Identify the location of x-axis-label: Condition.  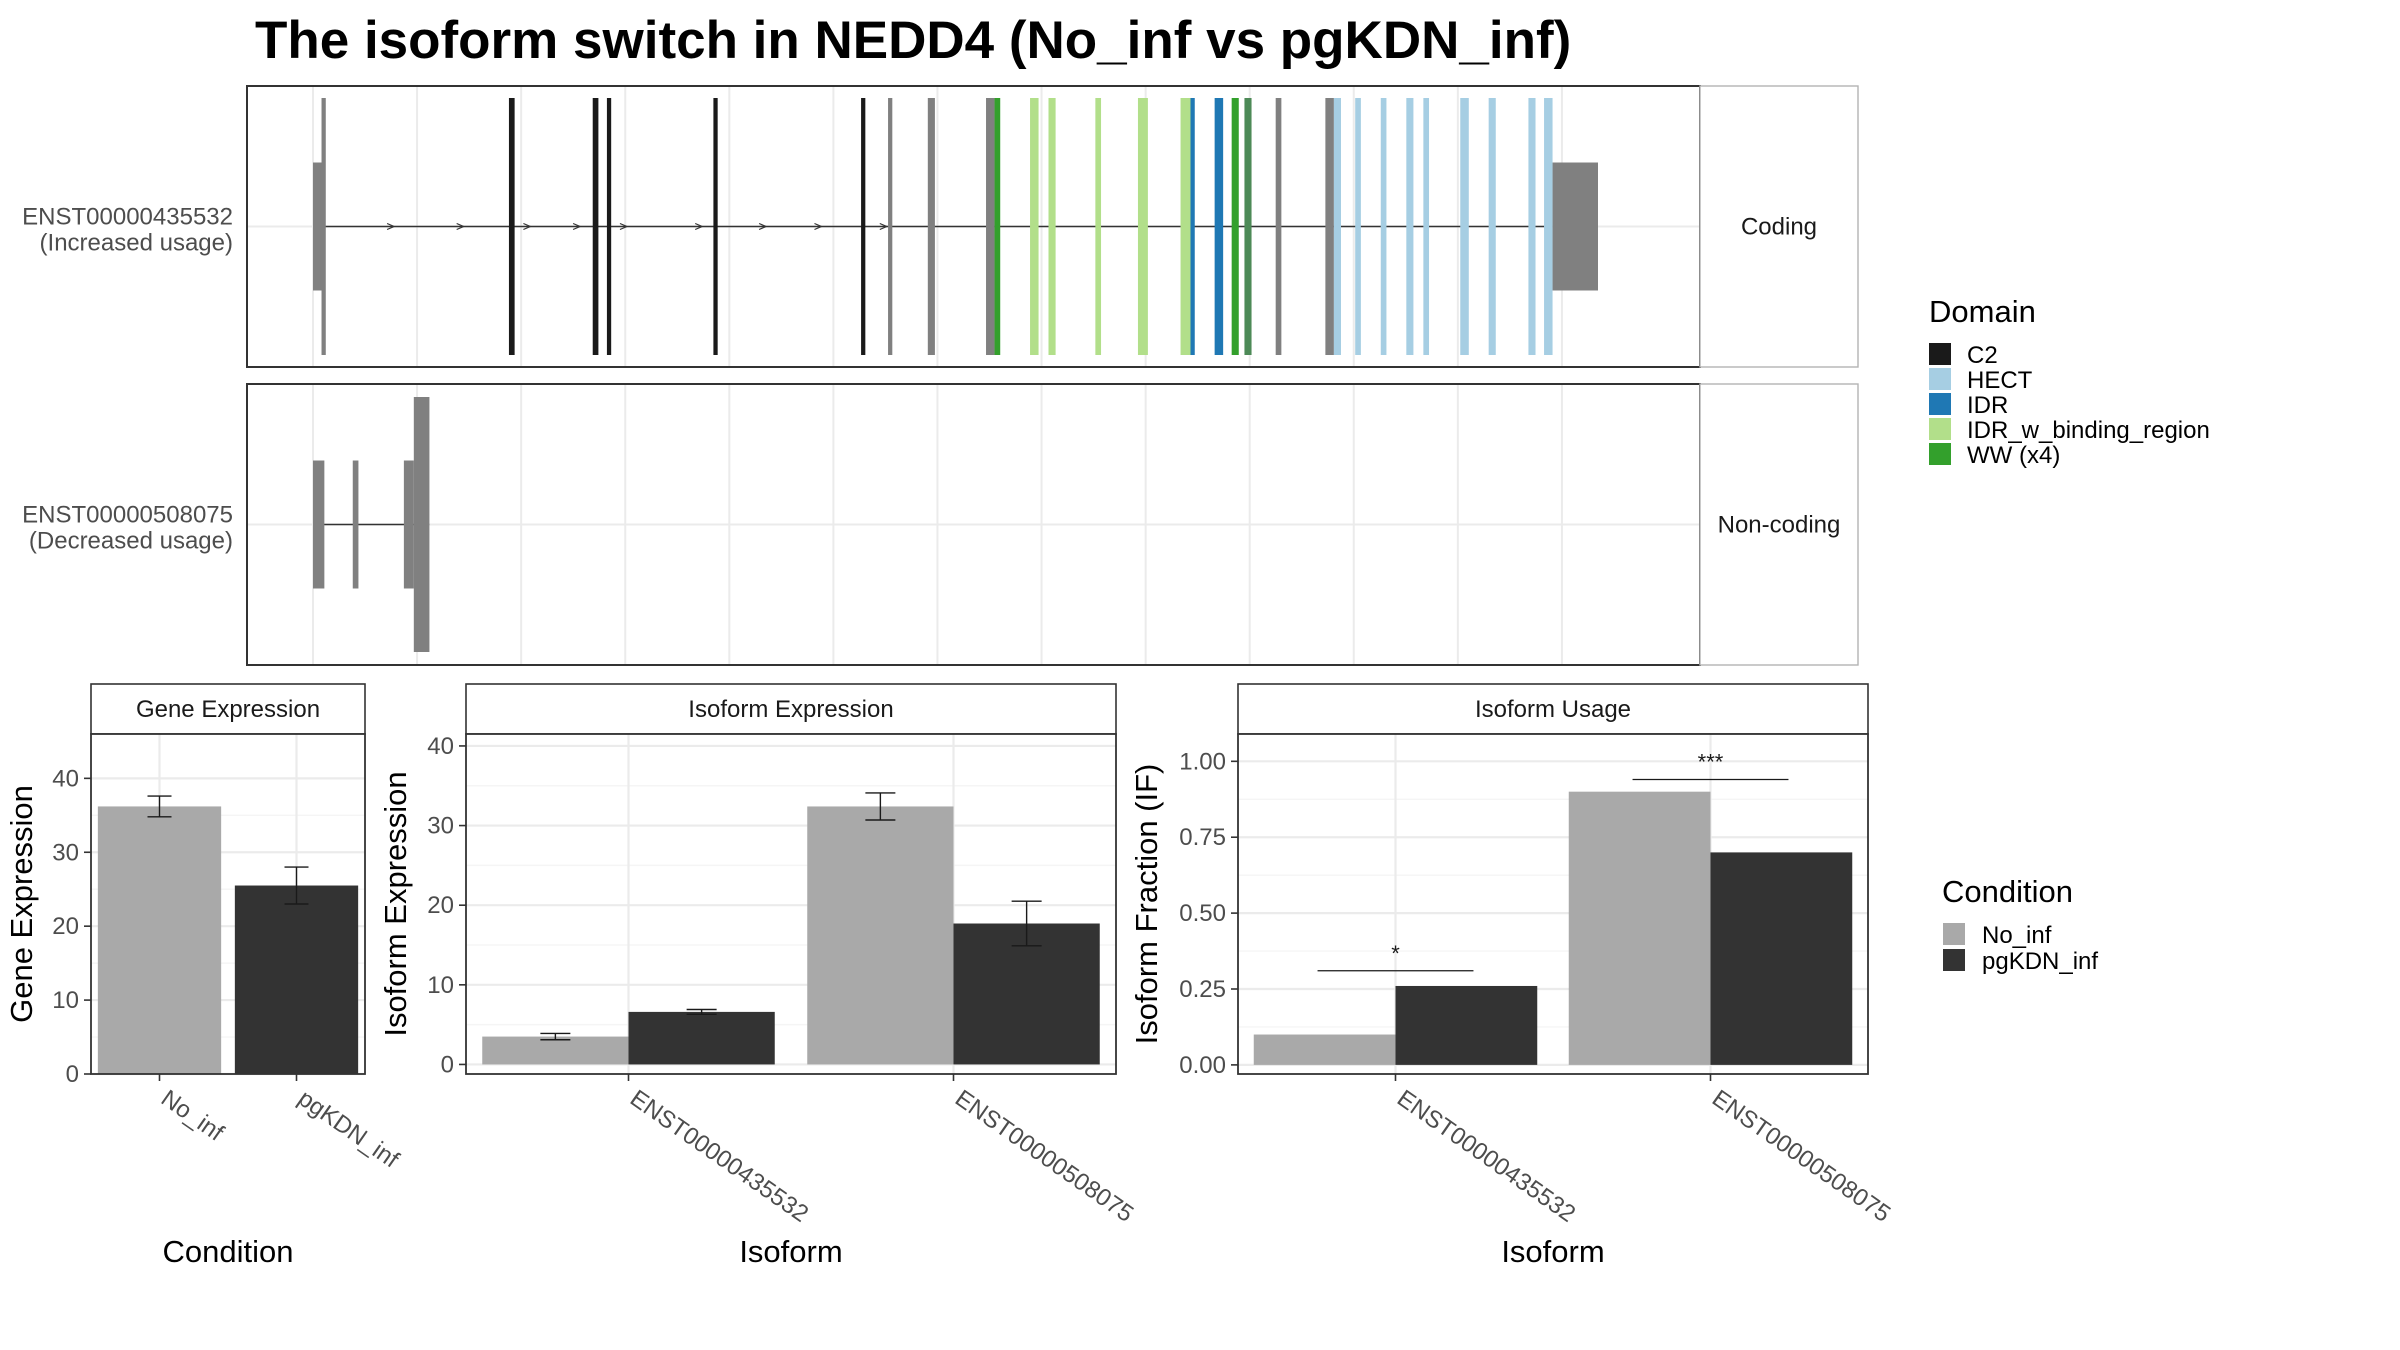
(228, 1251).